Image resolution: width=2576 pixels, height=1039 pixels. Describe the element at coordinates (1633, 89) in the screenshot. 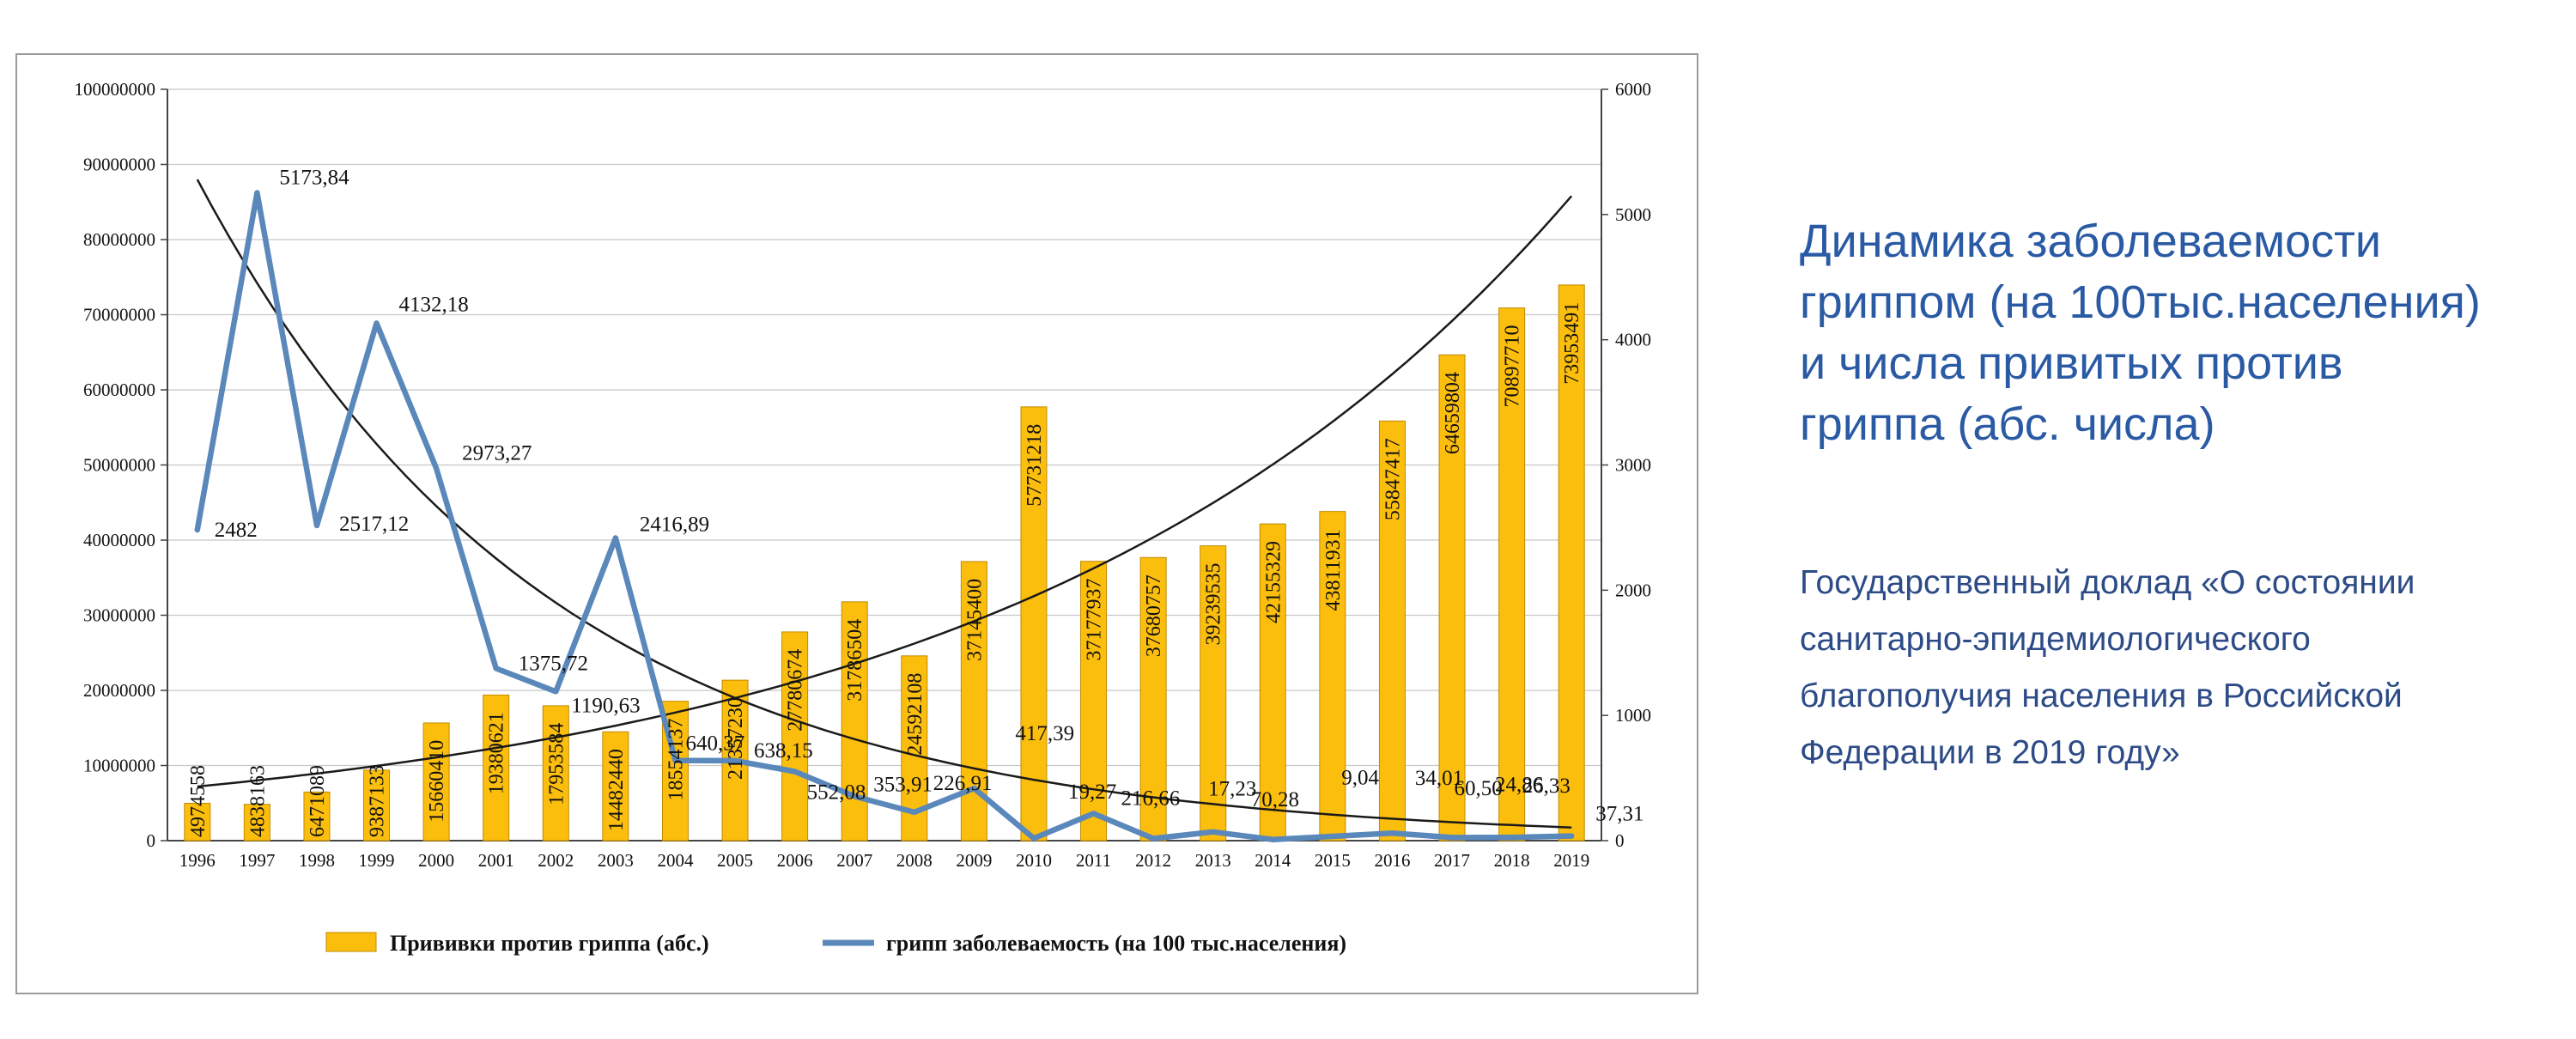

I see `svg-text: 6000` at that location.